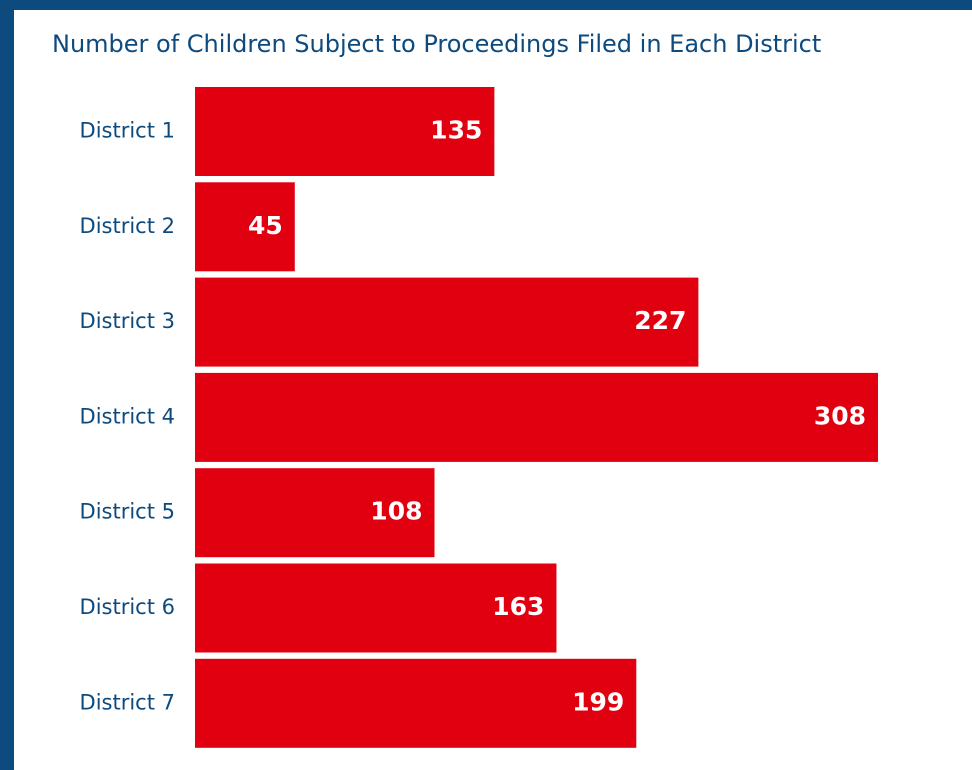 The height and width of the screenshot is (770, 972). What do you see at coordinates (127, 607) in the screenshot?
I see `category-label: District 6` at bounding box center [127, 607].